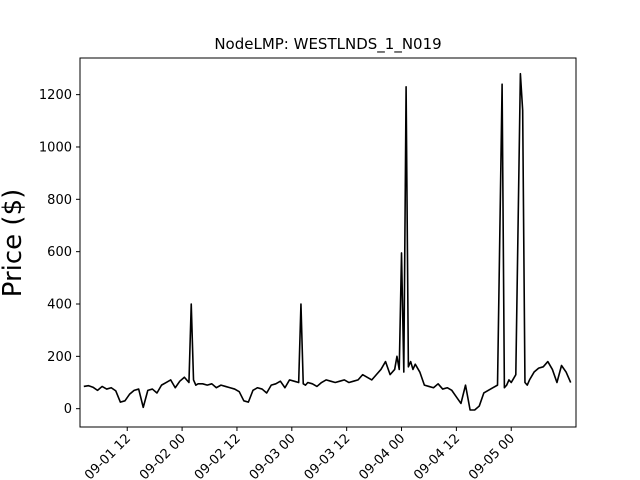 This screenshot has width=640, height=480. I want to click on x-tick-label-3: 09-03 00, so click(273, 455).